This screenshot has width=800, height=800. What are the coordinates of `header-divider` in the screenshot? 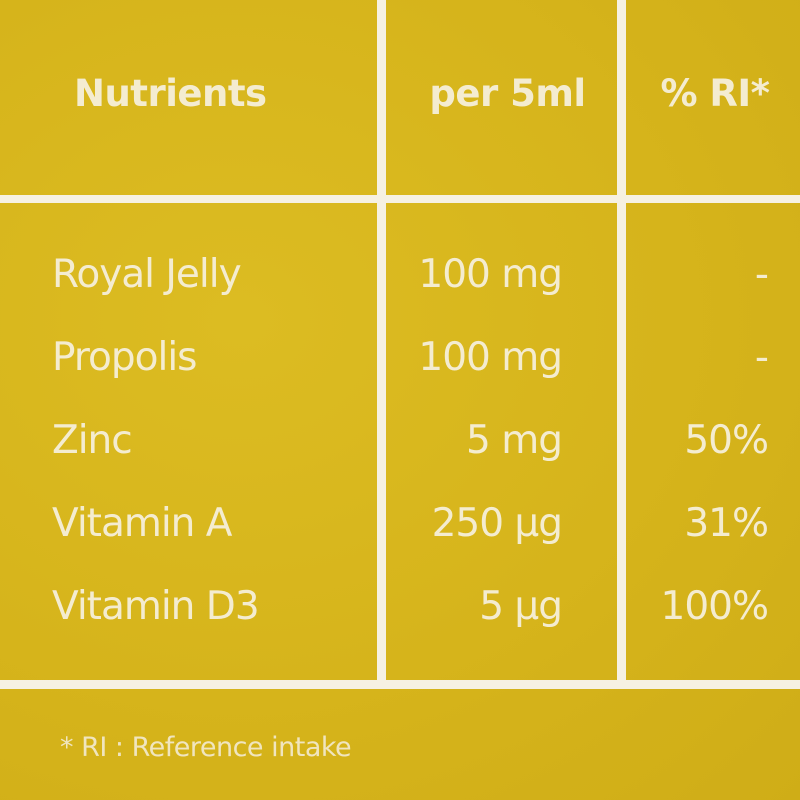 It's located at (400, 199).